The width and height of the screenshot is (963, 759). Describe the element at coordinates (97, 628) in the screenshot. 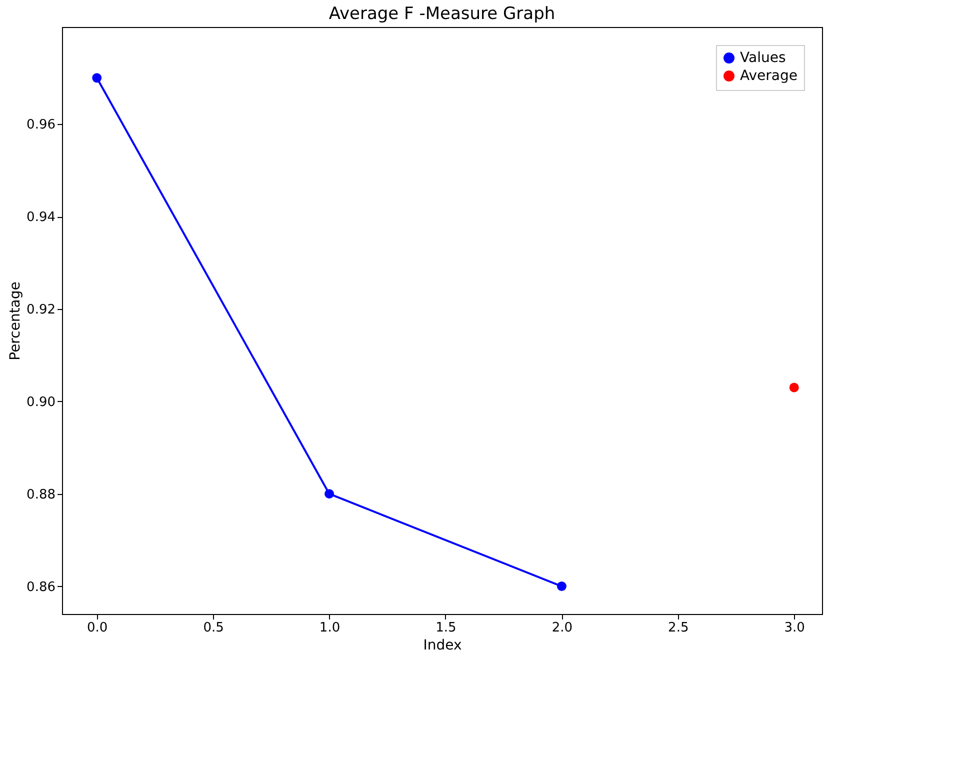

I see `x-tick-label: 0.0` at that location.